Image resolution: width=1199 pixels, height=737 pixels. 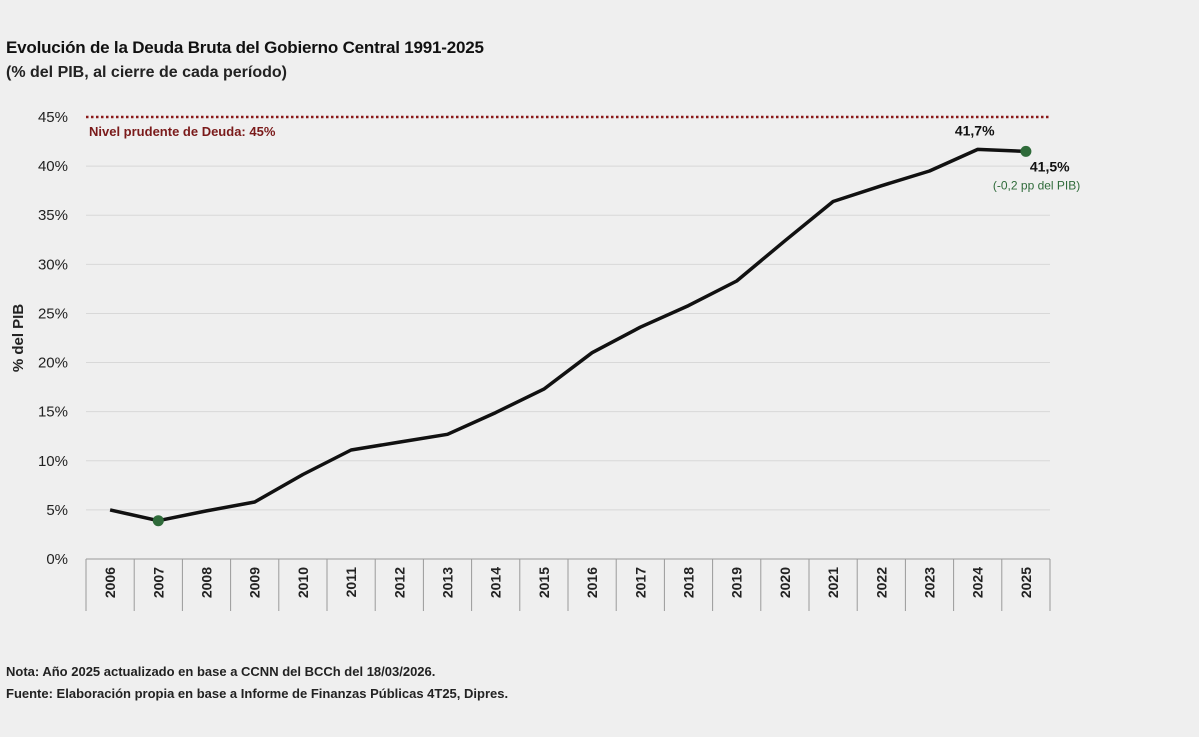 What do you see at coordinates (53, 338) in the screenshot?
I see `y-axis-ticks: 0% 5% 10% 15% 20% 25% 30% 35% 40% 45%` at bounding box center [53, 338].